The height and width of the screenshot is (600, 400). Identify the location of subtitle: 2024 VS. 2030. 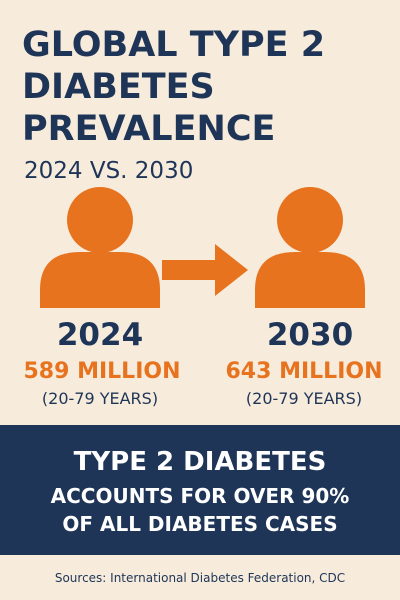
(108, 171).